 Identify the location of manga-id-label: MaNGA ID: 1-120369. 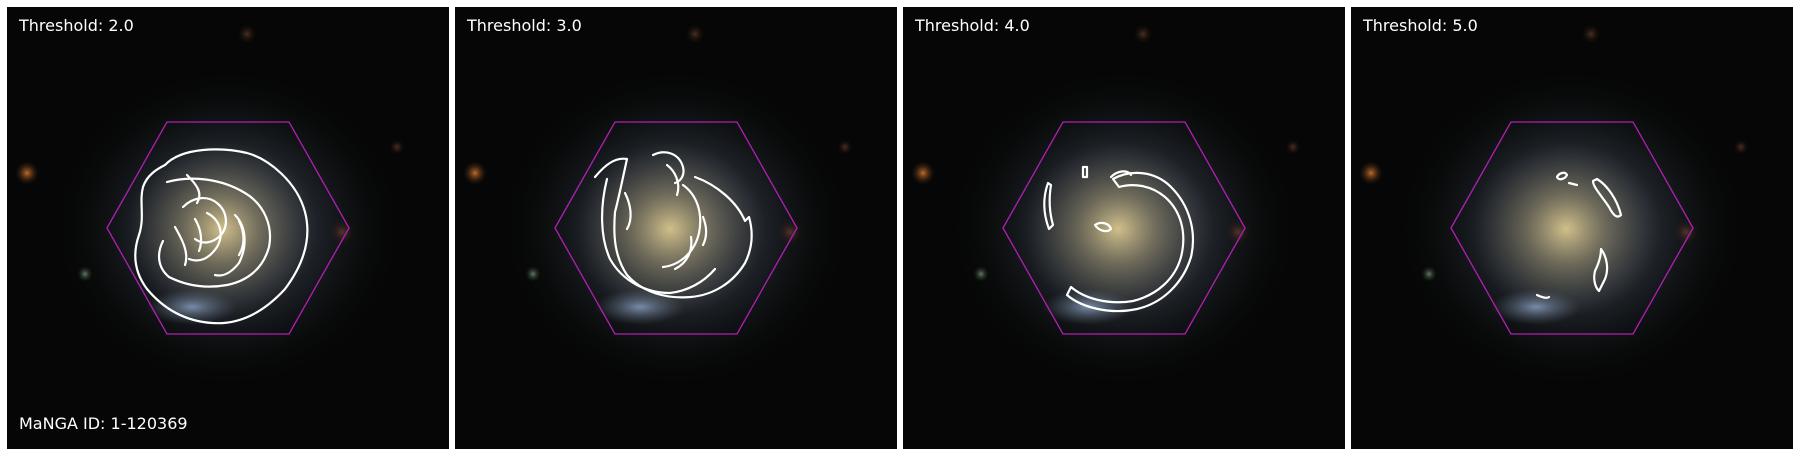
(103, 423).